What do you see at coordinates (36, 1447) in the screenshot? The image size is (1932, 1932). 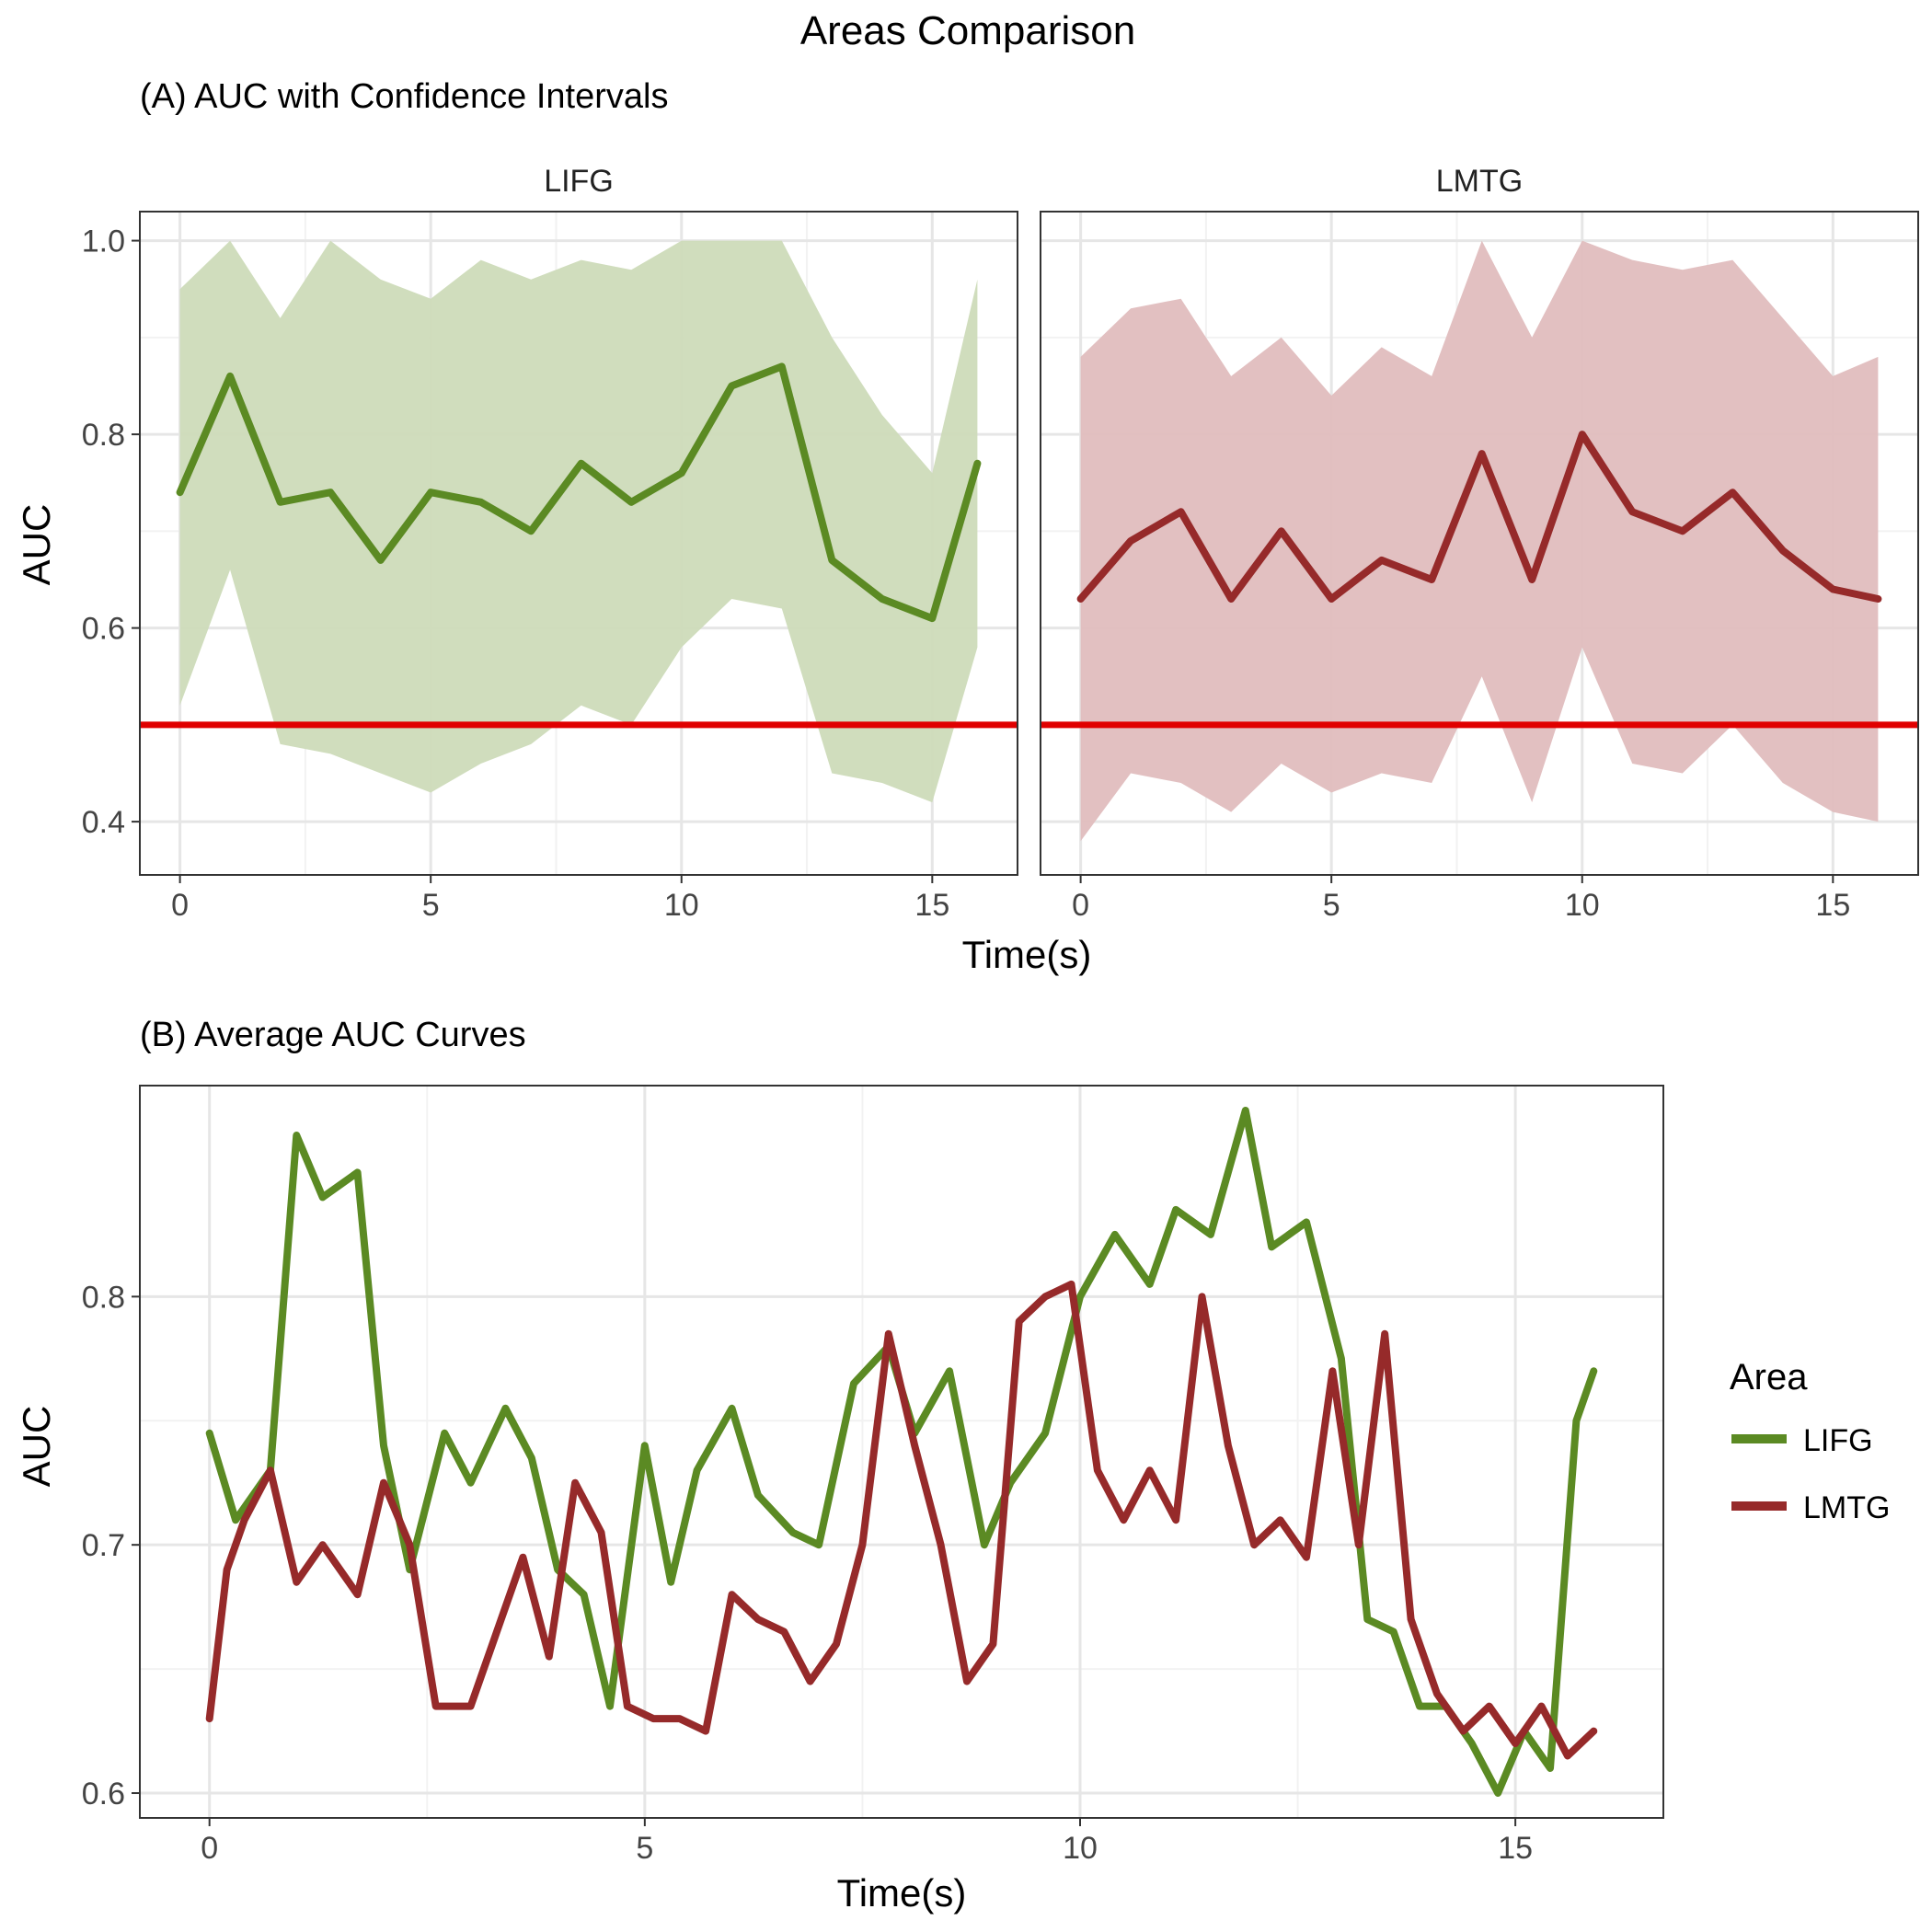 I see `panel-b-ylabel: AUC` at bounding box center [36, 1447].